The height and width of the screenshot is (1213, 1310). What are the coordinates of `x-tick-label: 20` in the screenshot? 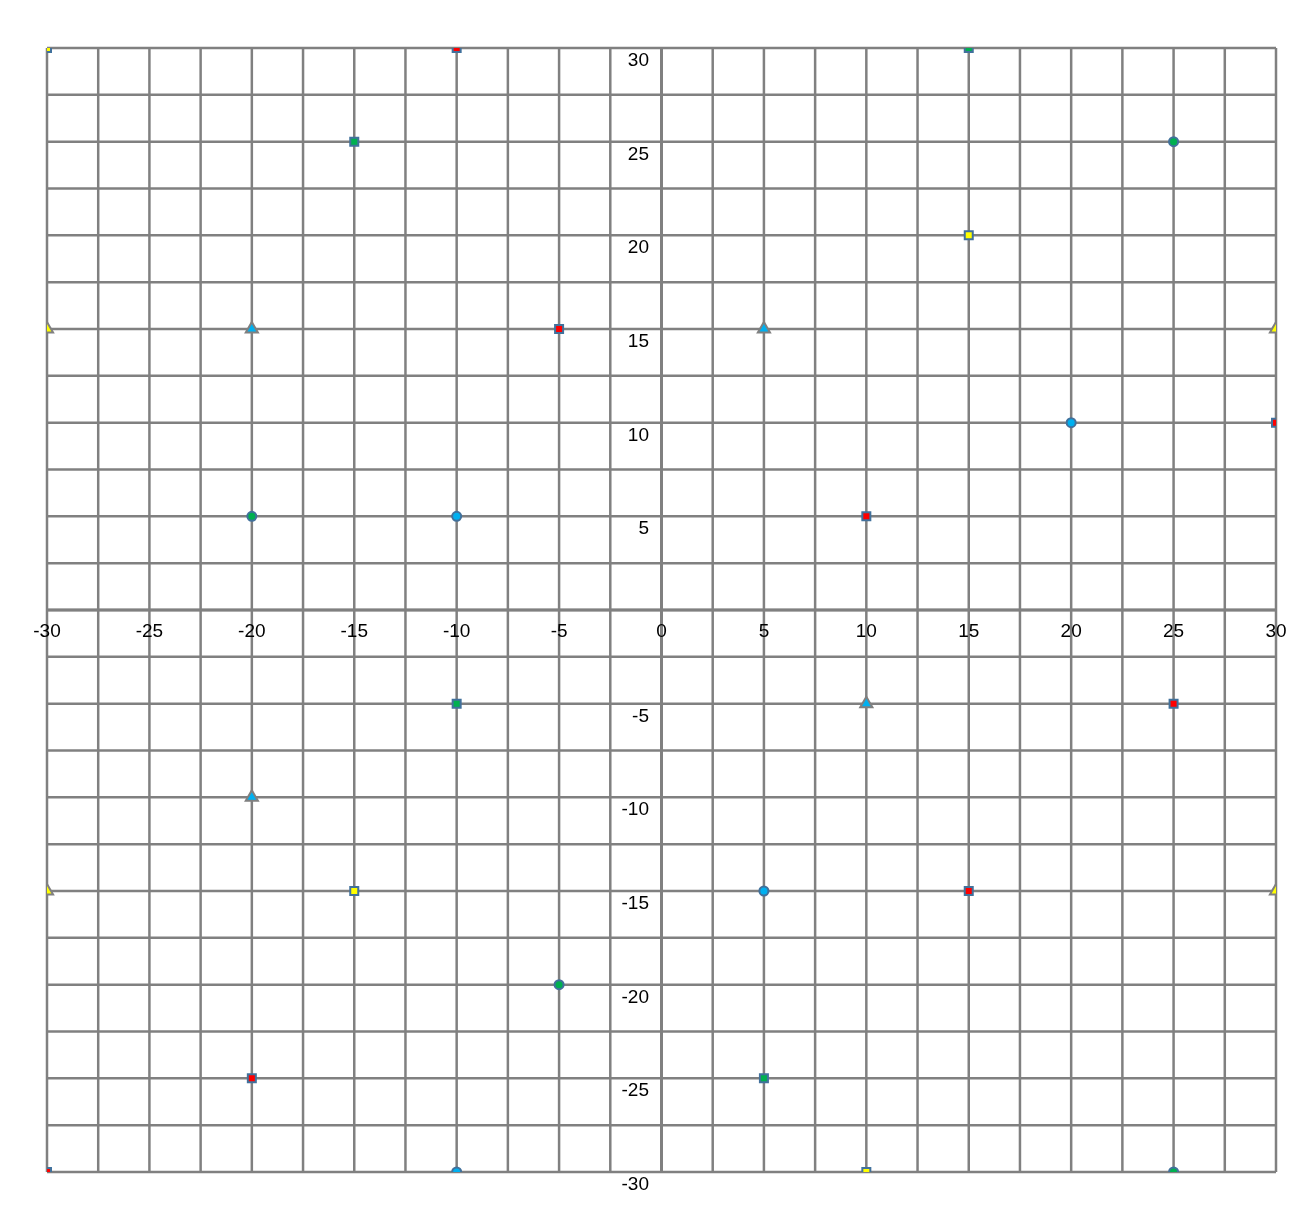 It's located at (1071, 630).